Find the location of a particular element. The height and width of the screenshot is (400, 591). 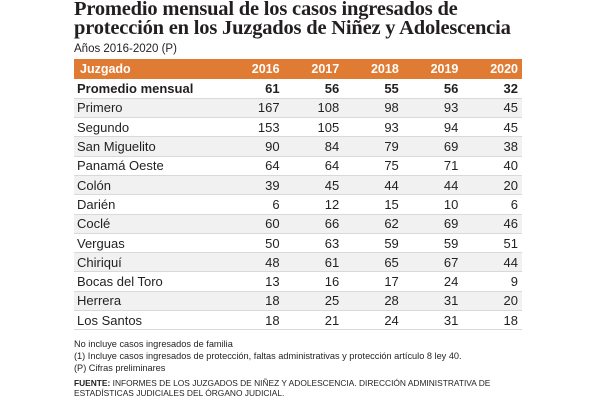

table-cell: 46 is located at coordinates (492, 224).